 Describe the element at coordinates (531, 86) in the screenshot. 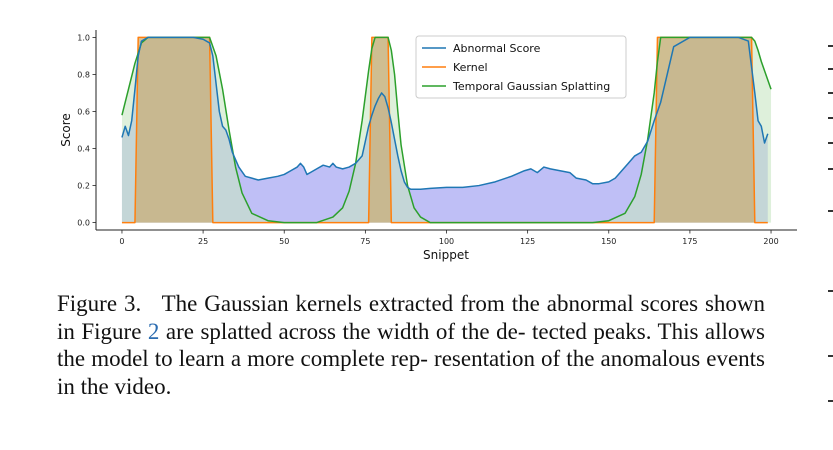

I see `legend-label-temporal-gaussian-splatting: Temporal Gaussian Splatting` at that location.